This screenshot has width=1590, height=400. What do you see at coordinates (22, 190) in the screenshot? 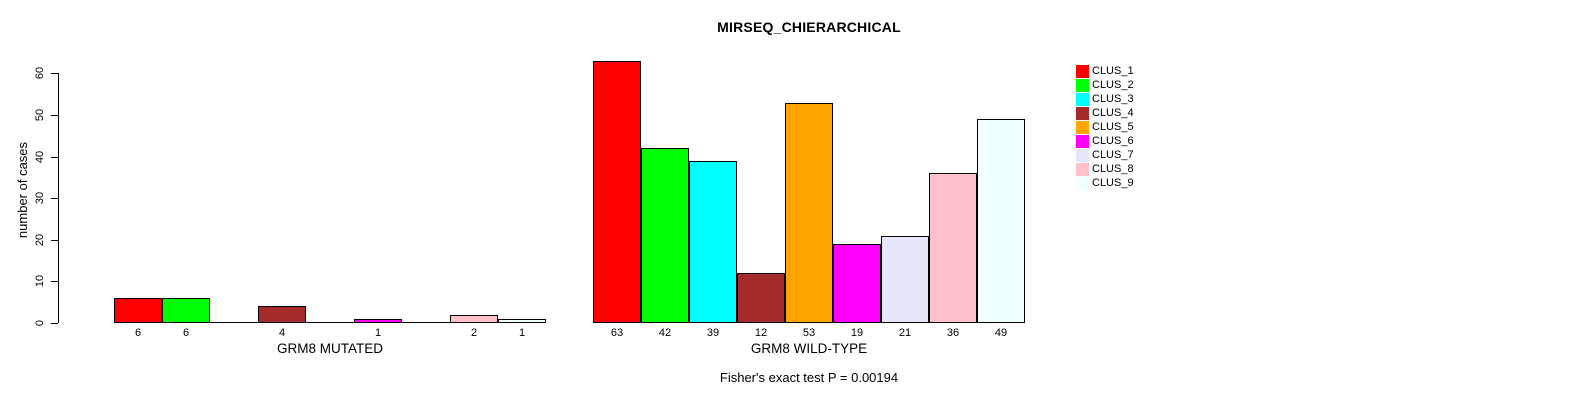
I see `y-axis-label: number of cases` at bounding box center [22, 190].